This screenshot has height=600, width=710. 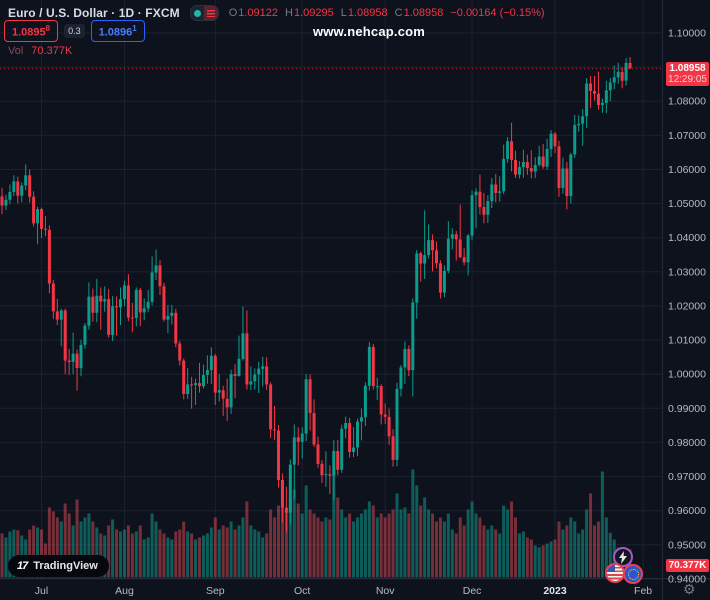 I want to click on close-value: 1.08958, so click(x=423, y=13).